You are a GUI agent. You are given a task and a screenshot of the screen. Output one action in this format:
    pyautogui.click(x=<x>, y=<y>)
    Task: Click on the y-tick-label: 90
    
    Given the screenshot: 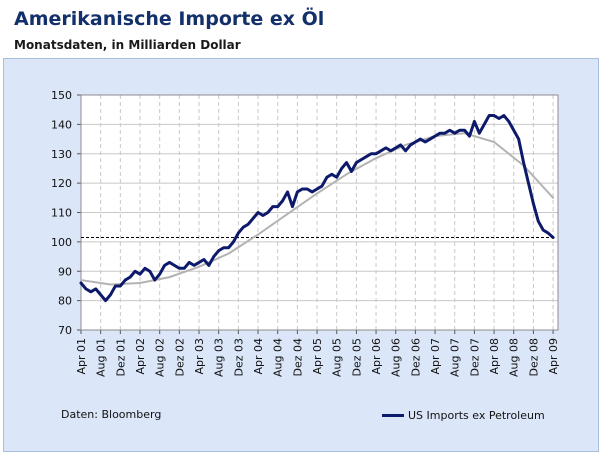 What is the action you would take?
    pyautogui.click(x=65, y=271)
    